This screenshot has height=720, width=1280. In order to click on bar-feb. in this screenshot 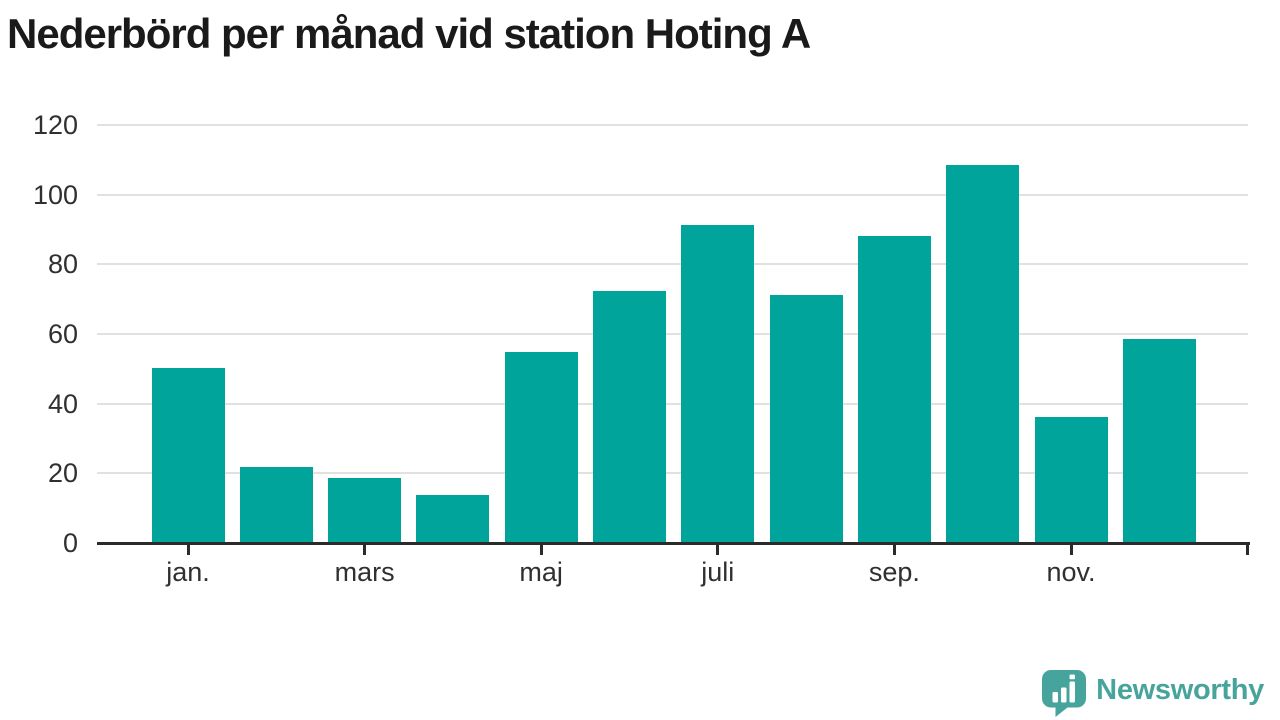, I will do `click(276, 504)`.